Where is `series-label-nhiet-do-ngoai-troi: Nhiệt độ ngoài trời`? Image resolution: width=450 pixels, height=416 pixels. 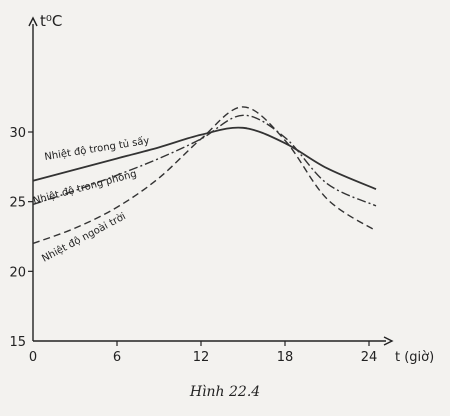 series-label-nhiet-do-ngoai-troi: Nhiệt độ ngoài trời is located at coordinates (84, 237).